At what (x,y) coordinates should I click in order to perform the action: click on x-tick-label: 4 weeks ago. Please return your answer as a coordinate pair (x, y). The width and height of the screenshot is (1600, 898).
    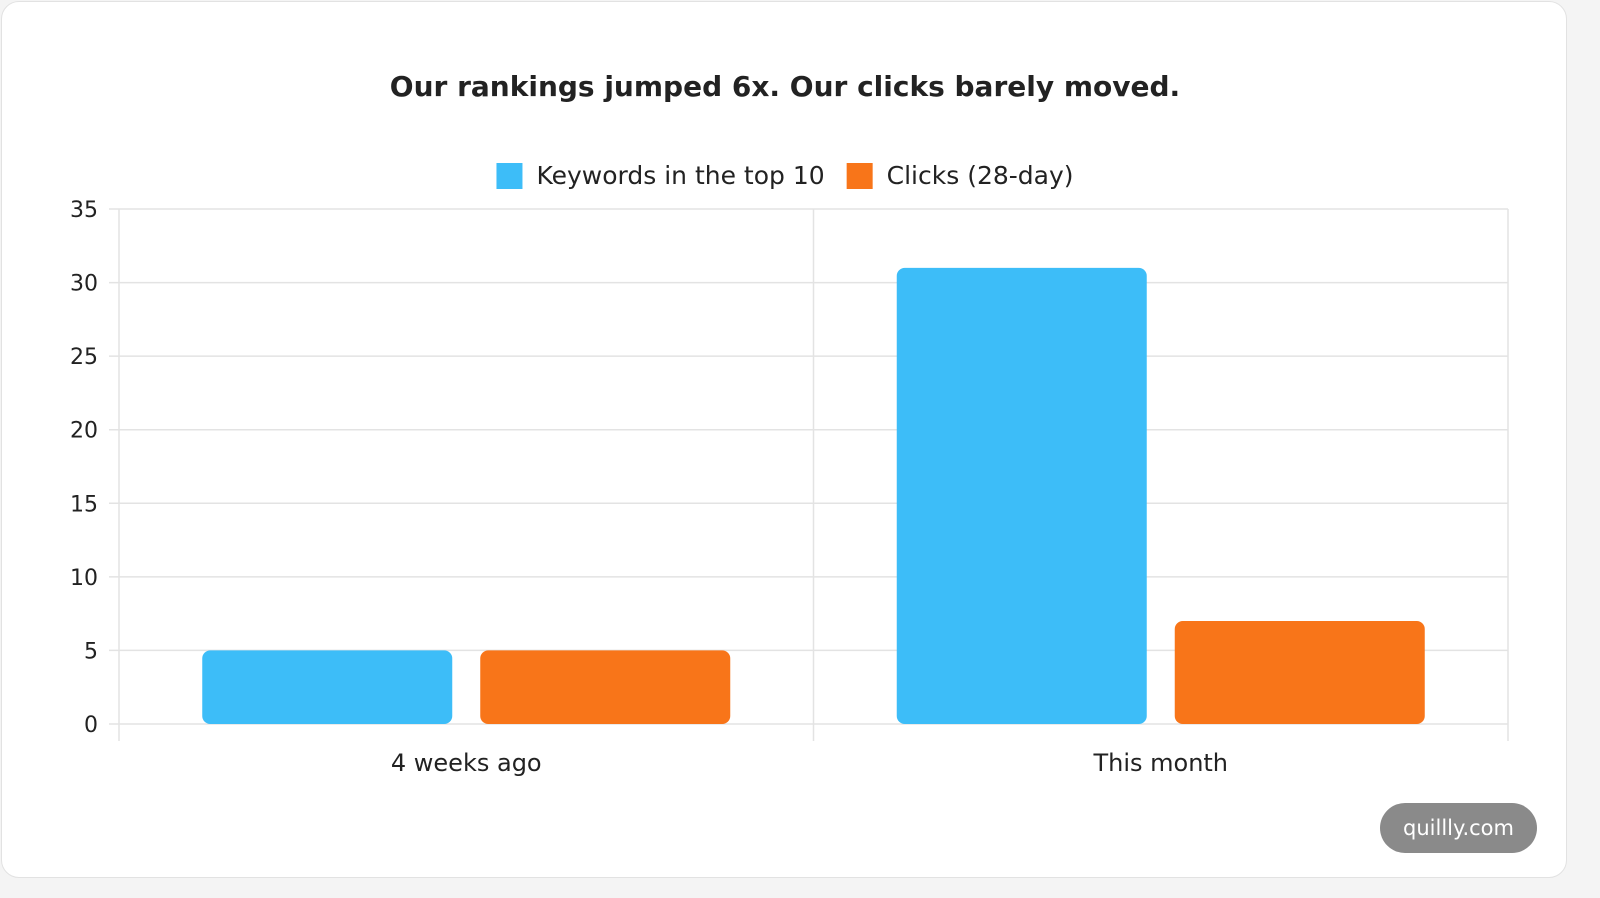
    Looking at the image, I should click on (466, 763).